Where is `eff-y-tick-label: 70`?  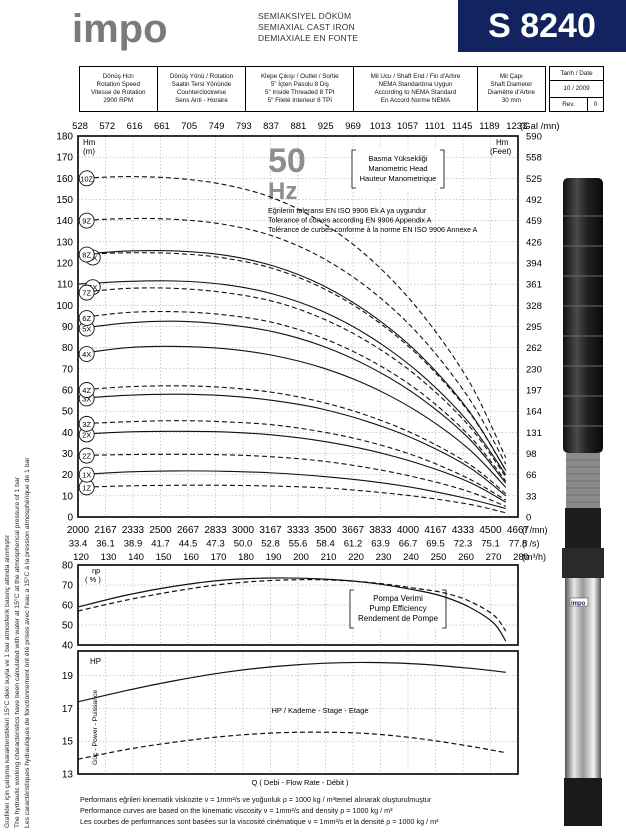 eff-y-tick-label: 70 is located at coordinates (68, 586).